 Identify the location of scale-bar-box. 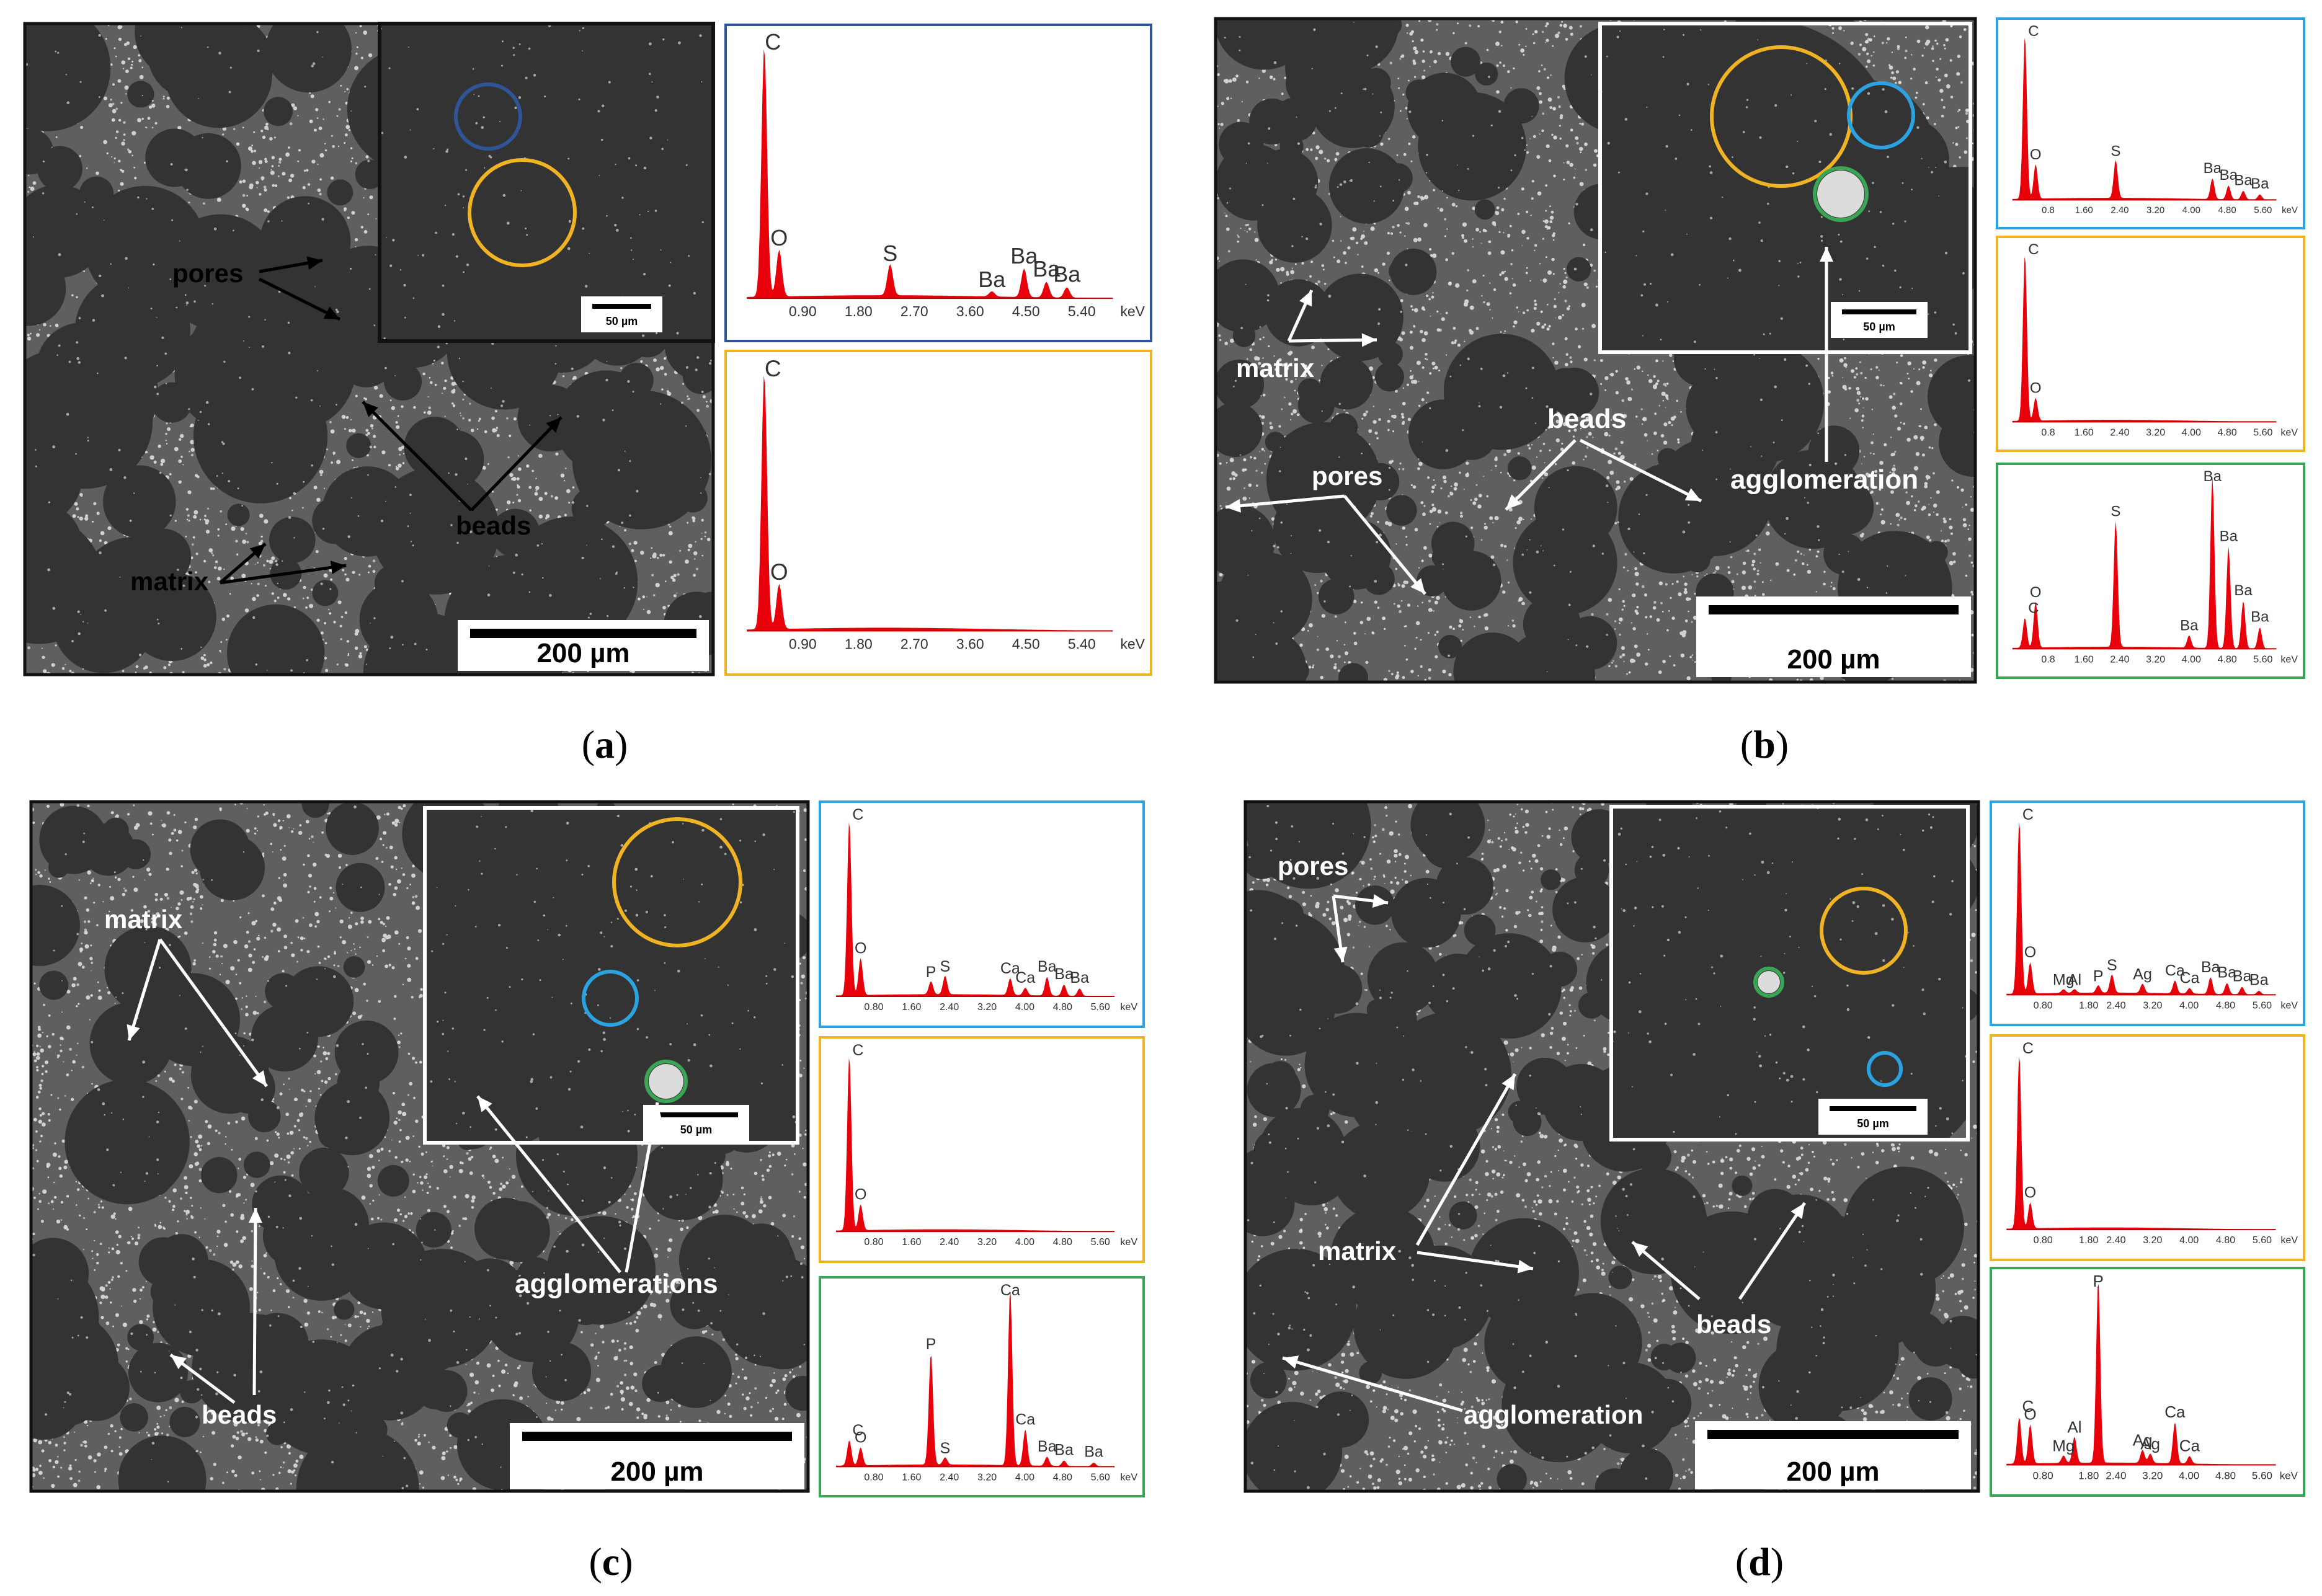
(583, 645).